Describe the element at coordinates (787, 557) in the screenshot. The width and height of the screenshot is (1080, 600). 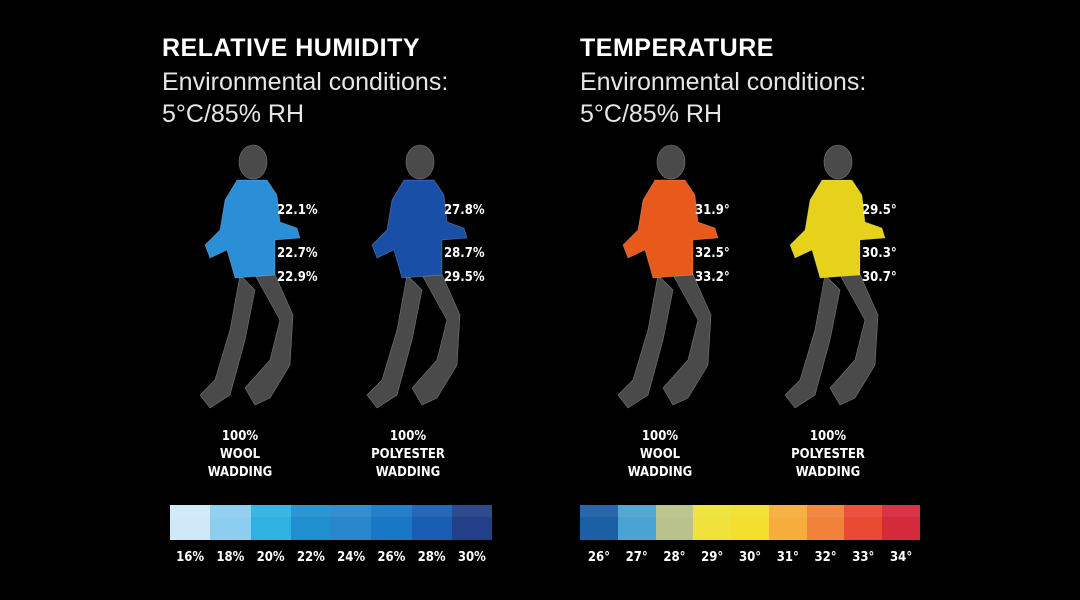
I see `scale-tick-label: 31°` at that location.